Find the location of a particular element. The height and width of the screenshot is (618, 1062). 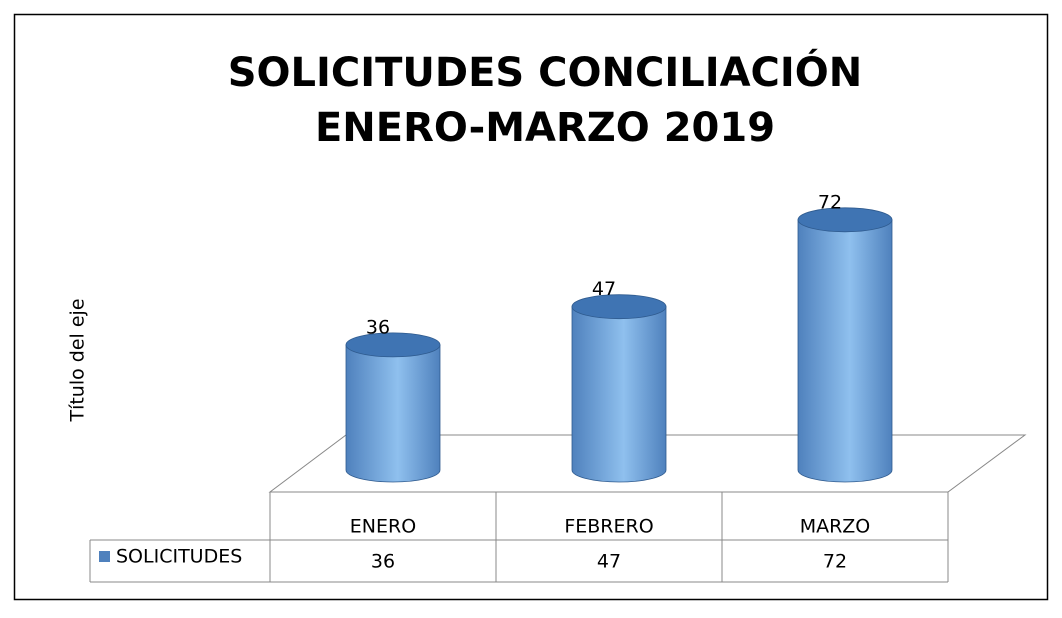

data-label: 47 is located at coordinates (604, 289).